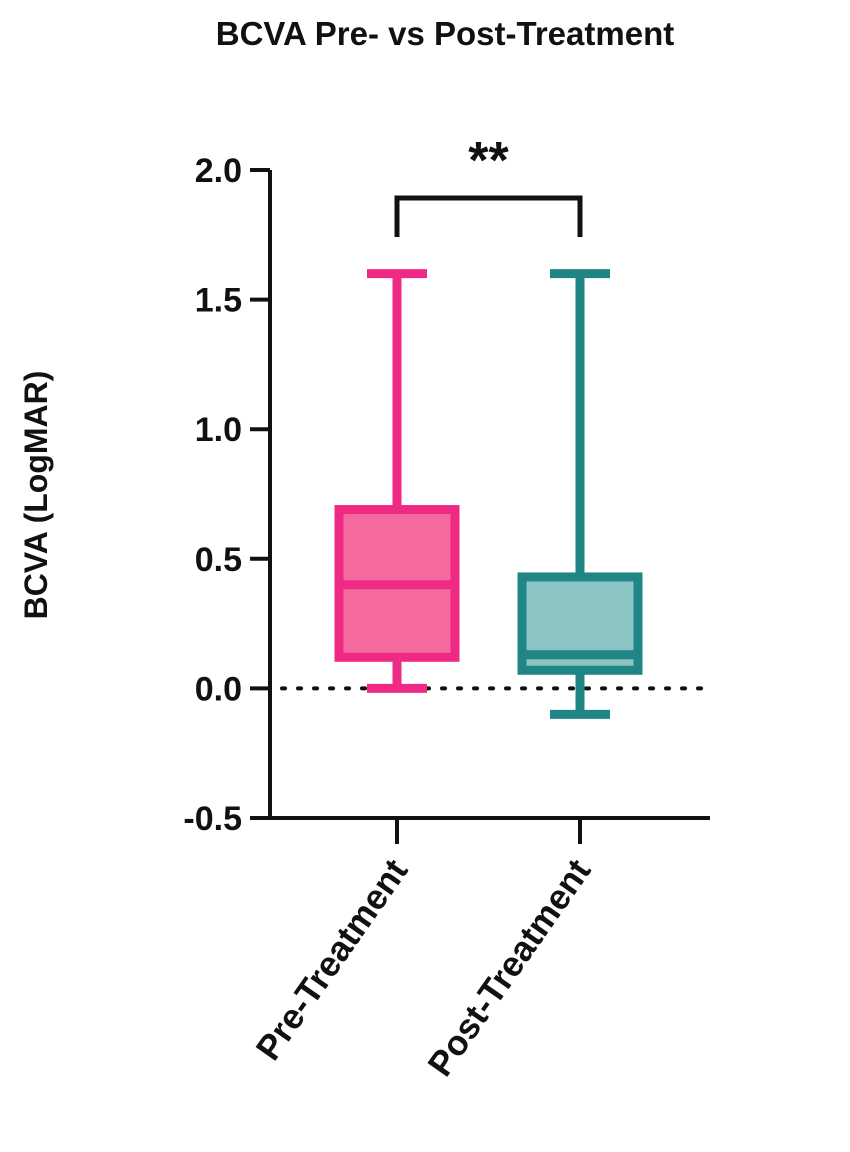  Describe the element at coordinates (509, 967) in the screenshot. I see `x-tick-label: Post-Treatment` at that location.